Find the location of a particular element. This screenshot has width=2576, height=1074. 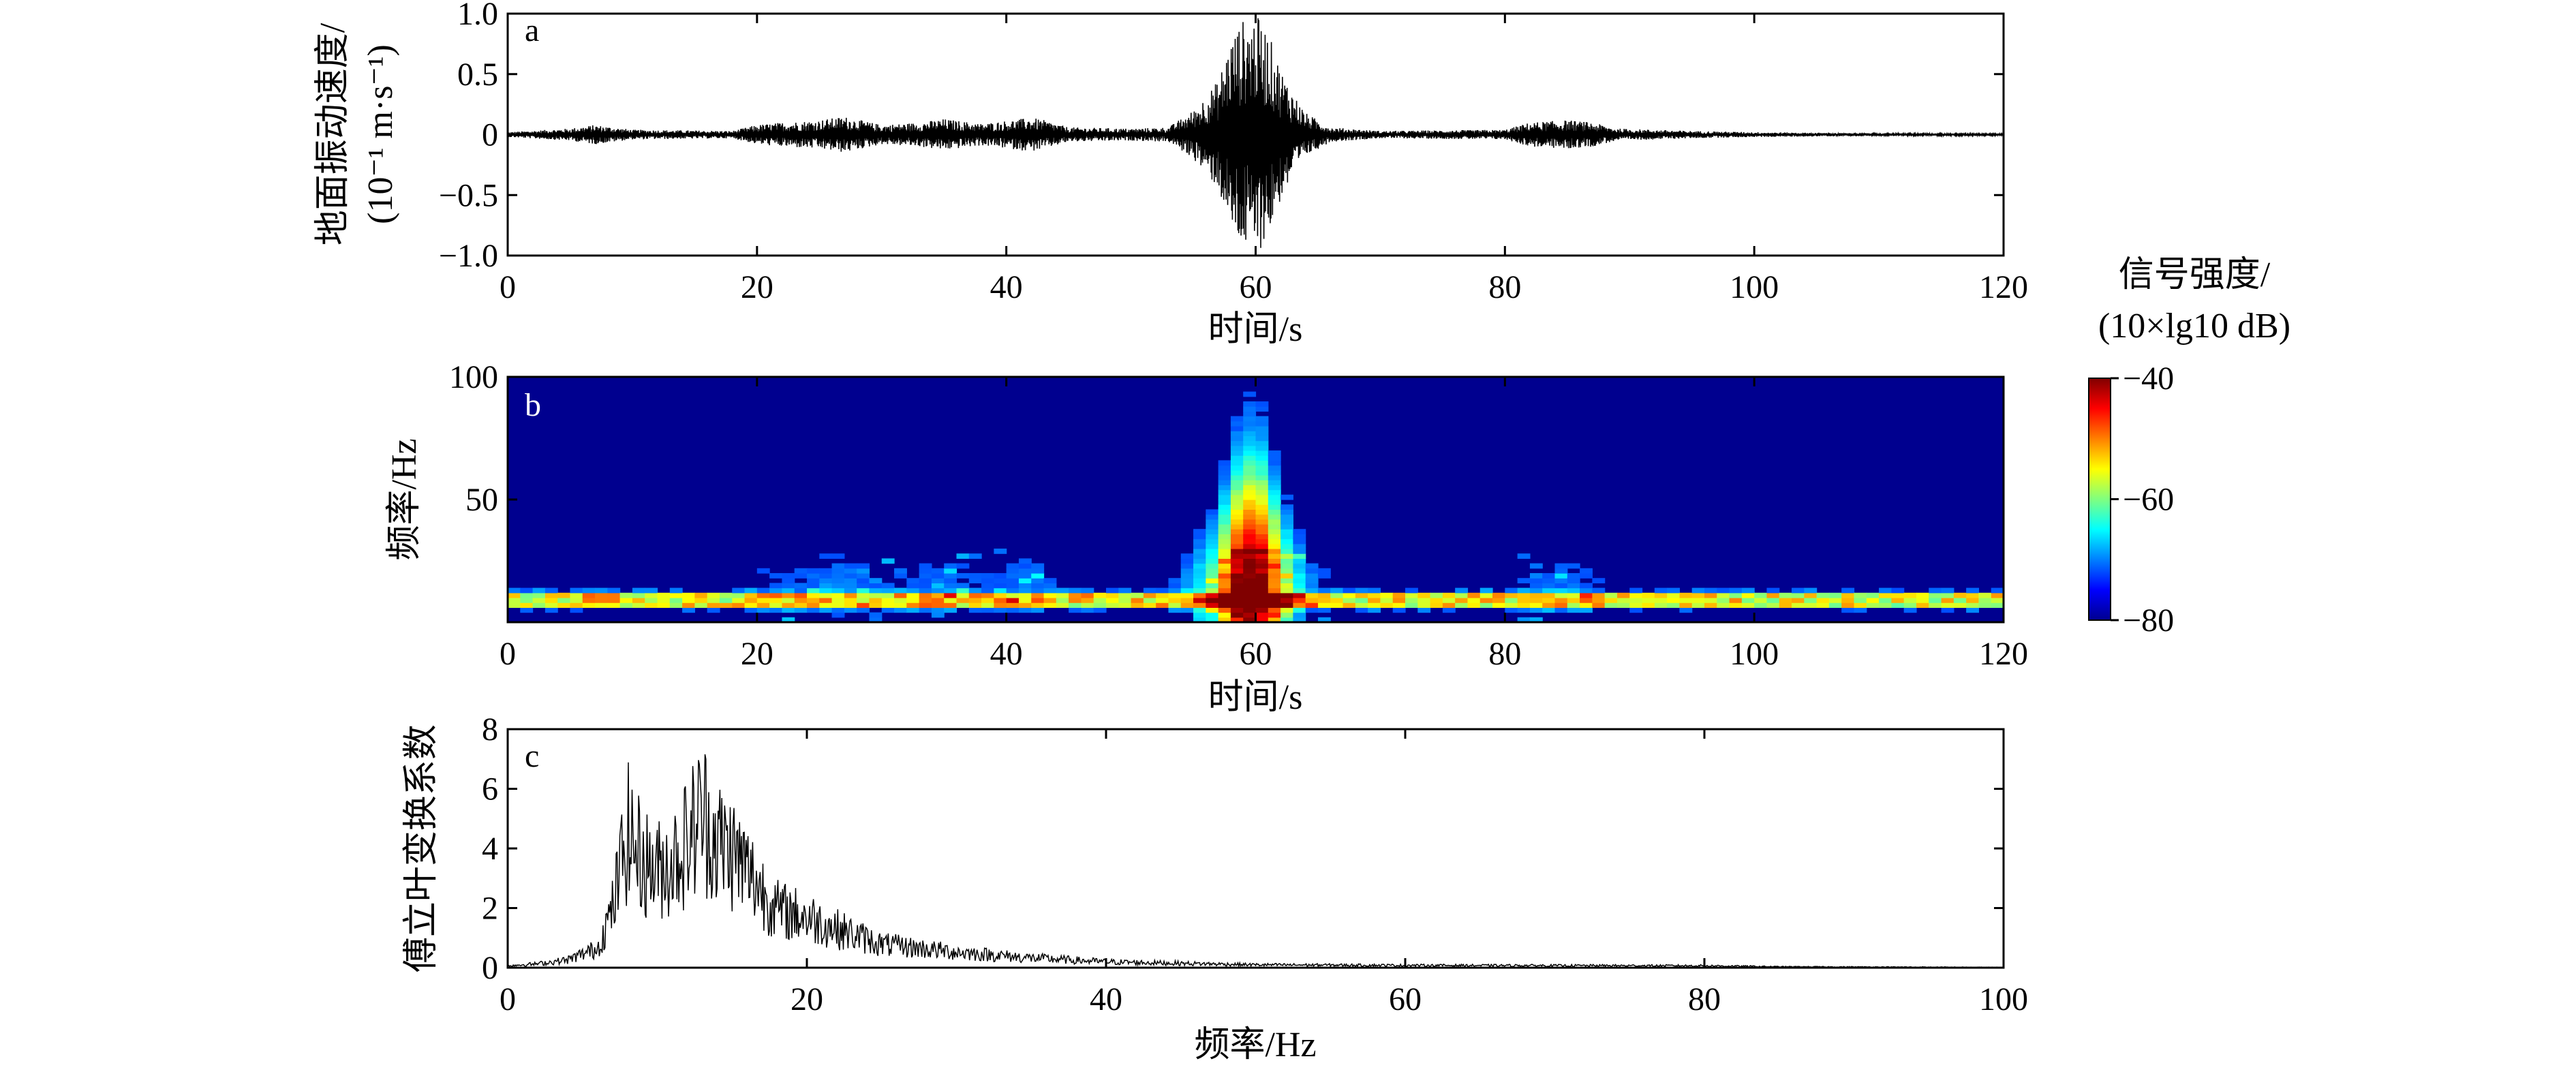

panel-a-xtick-label: 100 is located at coordinates (1754, 287).